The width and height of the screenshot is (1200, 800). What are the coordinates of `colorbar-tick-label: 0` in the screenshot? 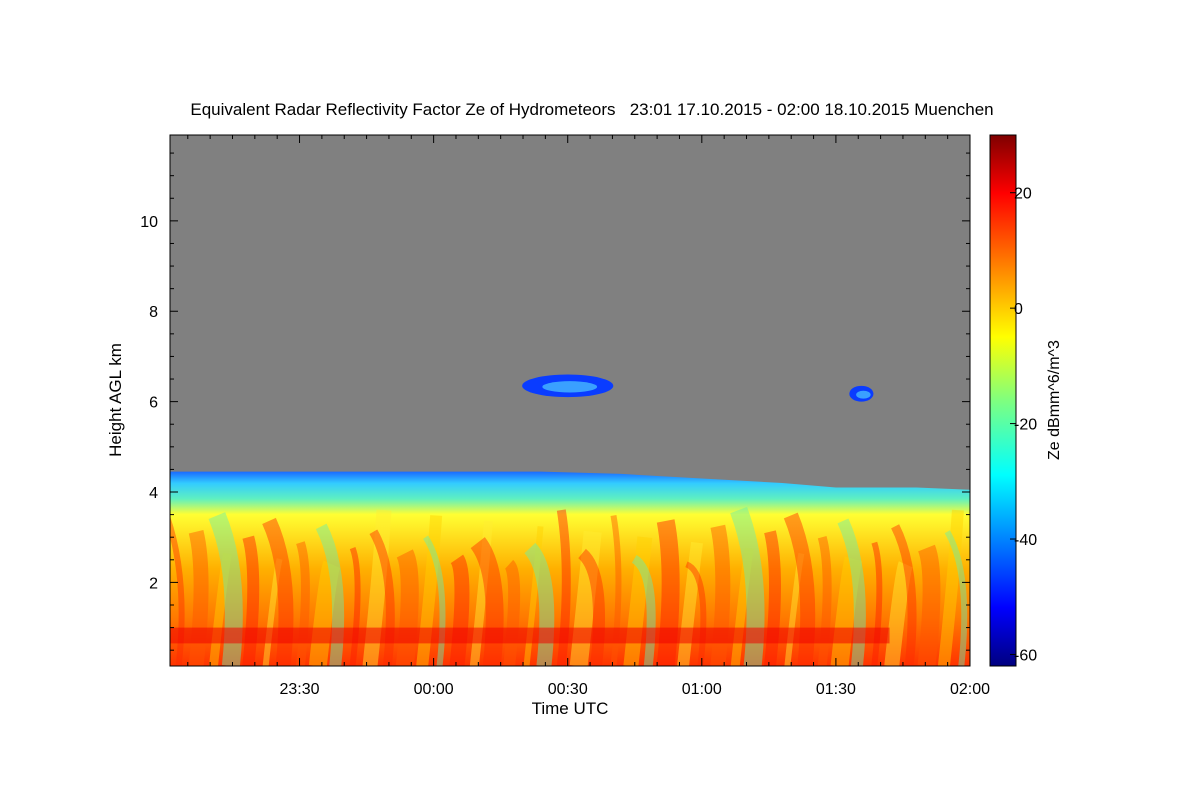 It's located at (1018, 309).